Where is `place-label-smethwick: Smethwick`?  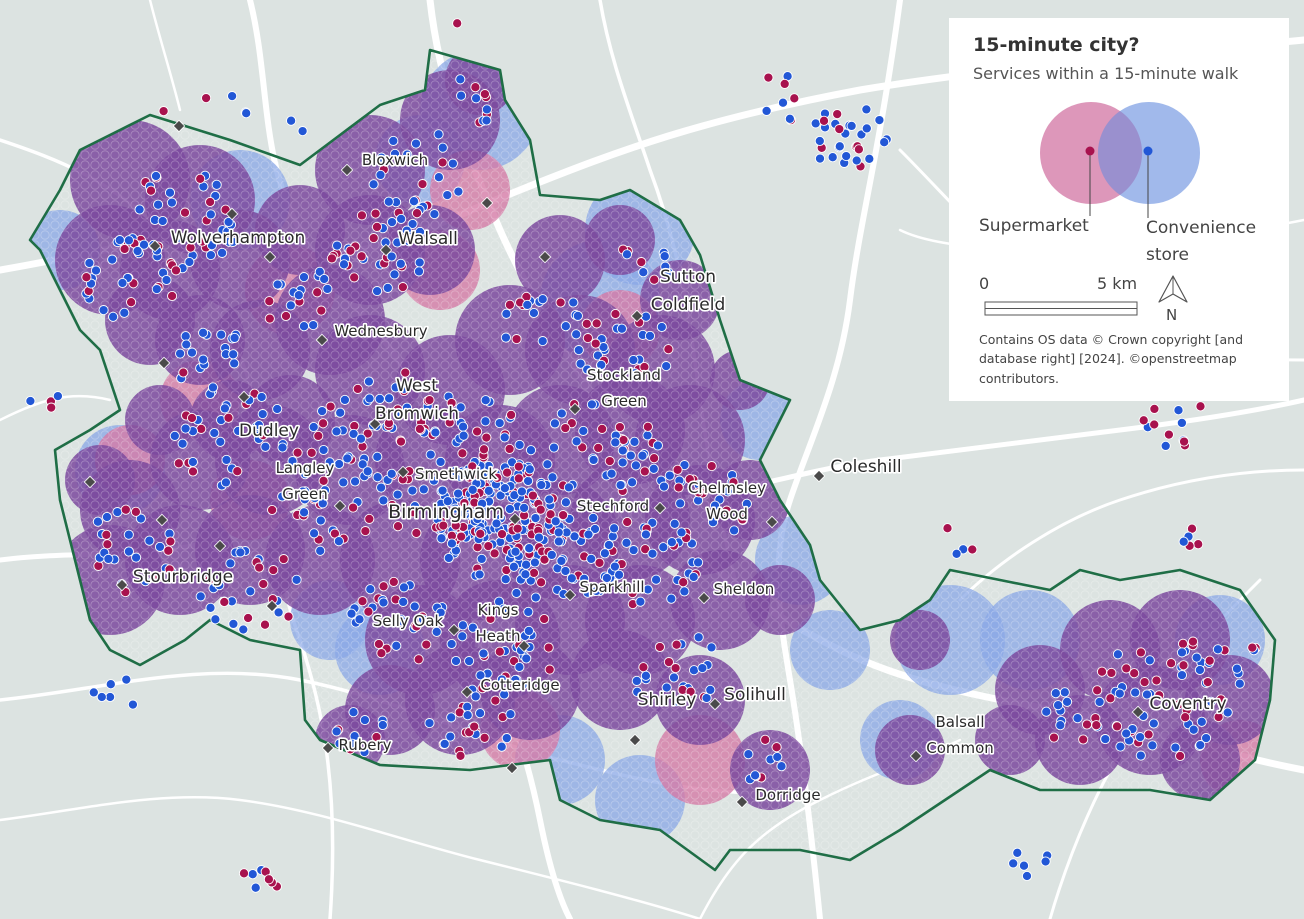
place-label-smethwick: Smethwick is located at coordinates (456, 474).